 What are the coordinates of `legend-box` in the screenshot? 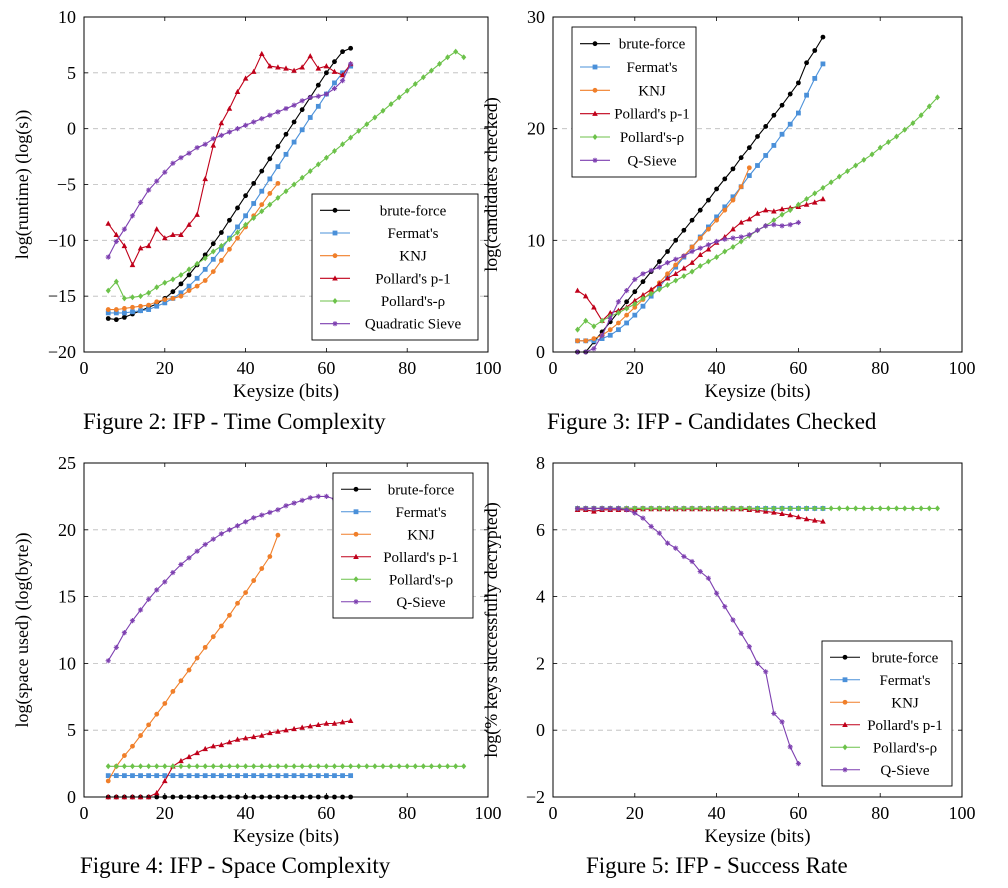 It's located at (395, 267).